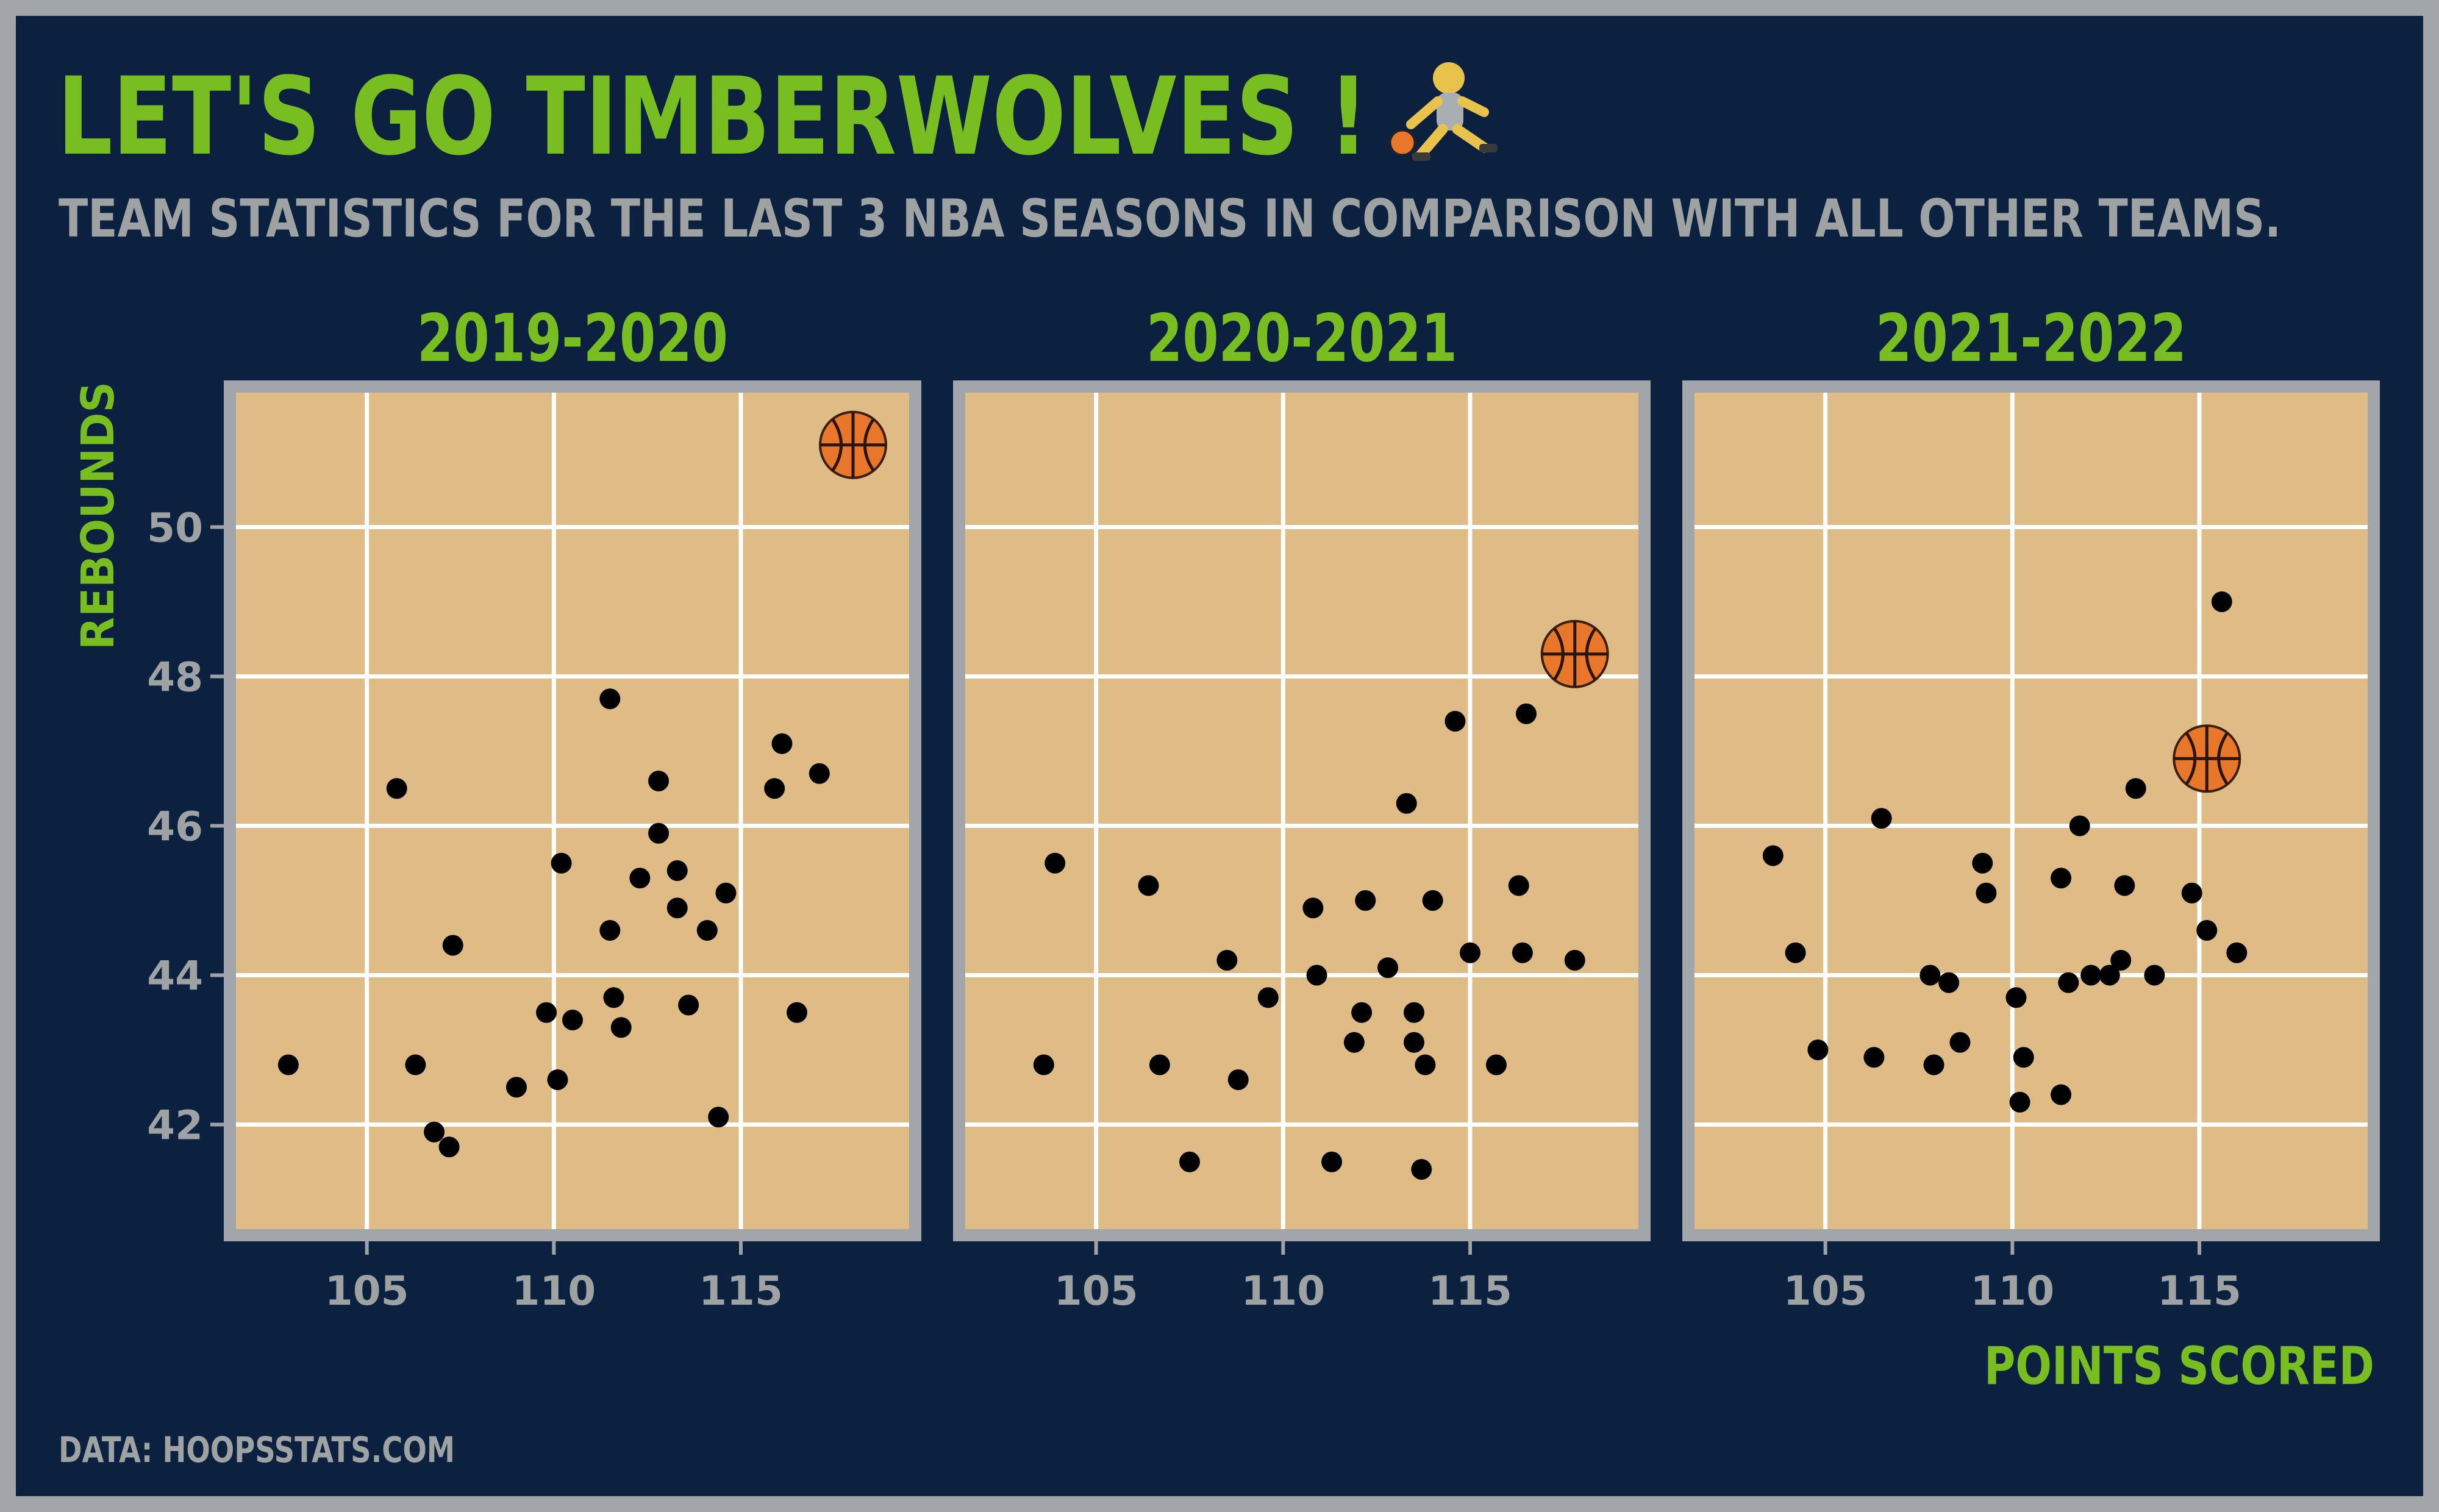 This screenshot has height=1512, width=2439. What do you see at coordinates (175, 528) in the screenshot?
I see `y-tick-label: 50` at bounding box center [175, 528].